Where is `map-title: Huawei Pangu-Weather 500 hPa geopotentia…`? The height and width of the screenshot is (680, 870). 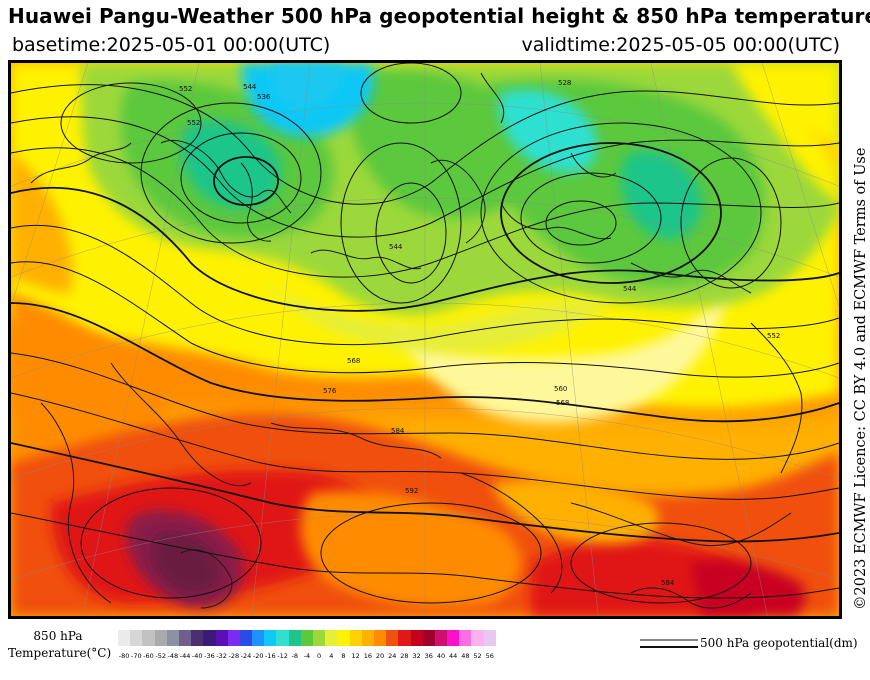
map-title: Huawei Pangu-Weather 500 hPa geopotentia… is located at coordinates (439, 16).